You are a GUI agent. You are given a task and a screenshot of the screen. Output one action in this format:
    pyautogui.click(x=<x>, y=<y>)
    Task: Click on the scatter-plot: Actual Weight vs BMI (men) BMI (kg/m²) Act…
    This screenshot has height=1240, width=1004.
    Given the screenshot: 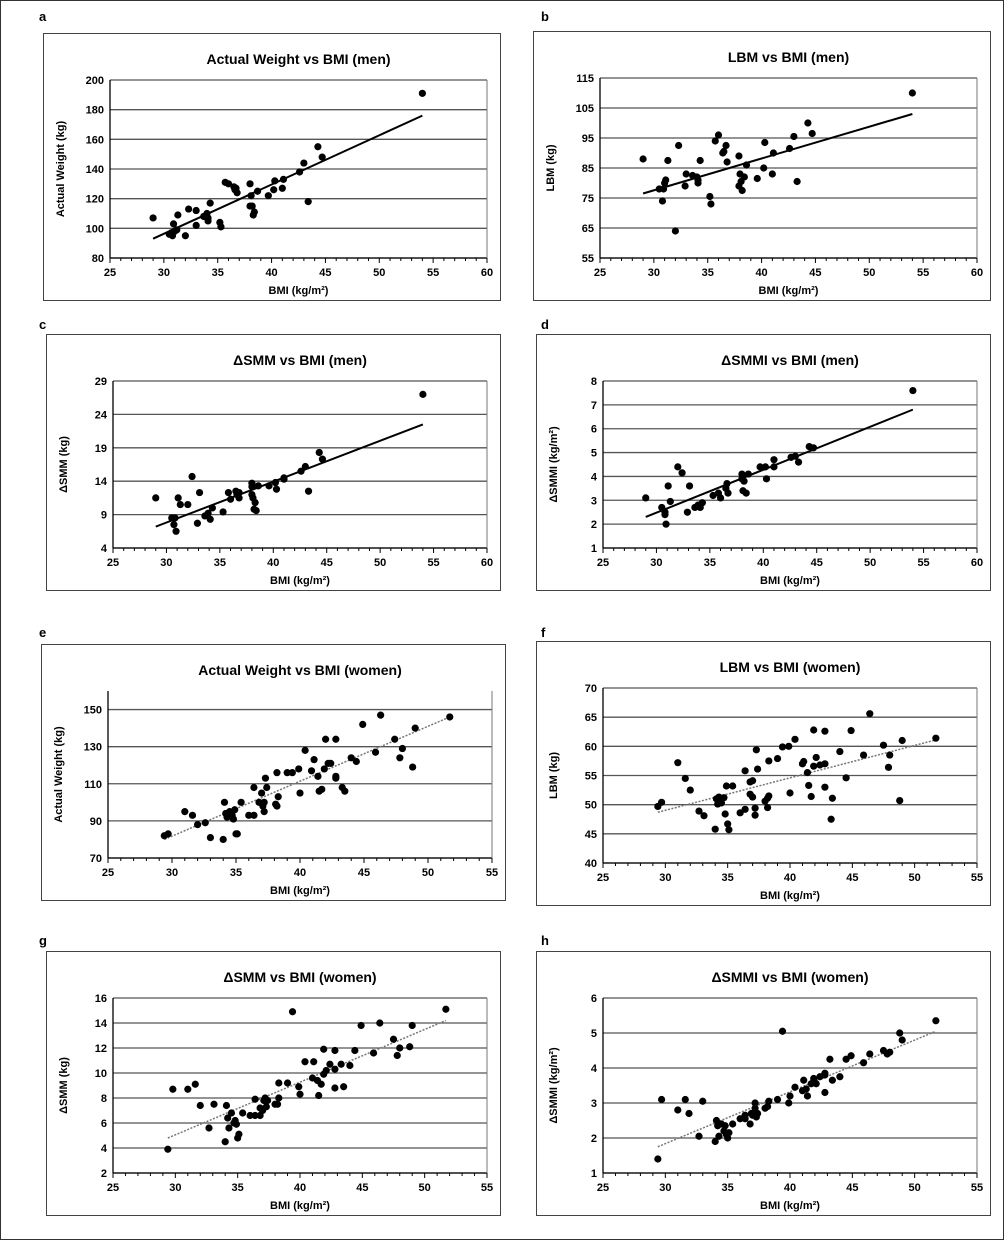 What is the action you would take?
    pyautogui.click(x=274, y=174)
    